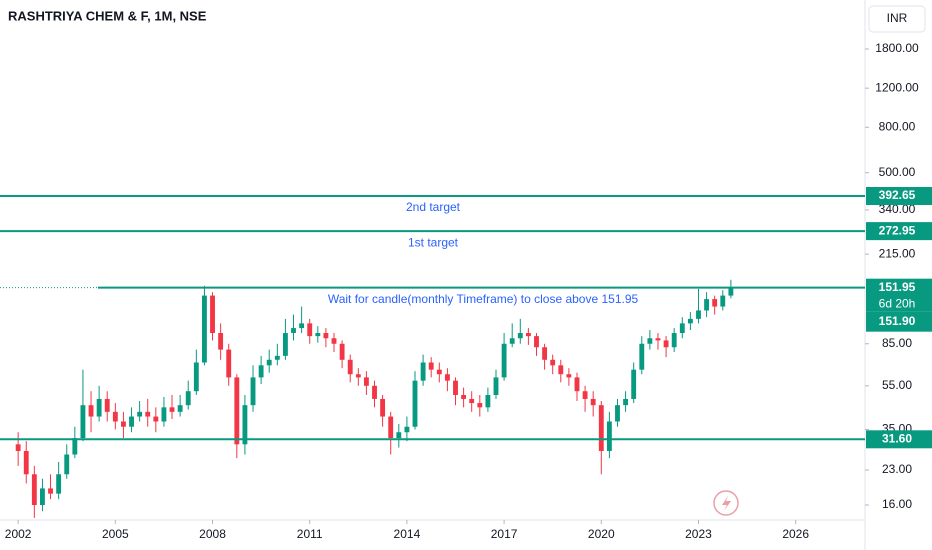  I want to click on currency-button, so click(897, 19).